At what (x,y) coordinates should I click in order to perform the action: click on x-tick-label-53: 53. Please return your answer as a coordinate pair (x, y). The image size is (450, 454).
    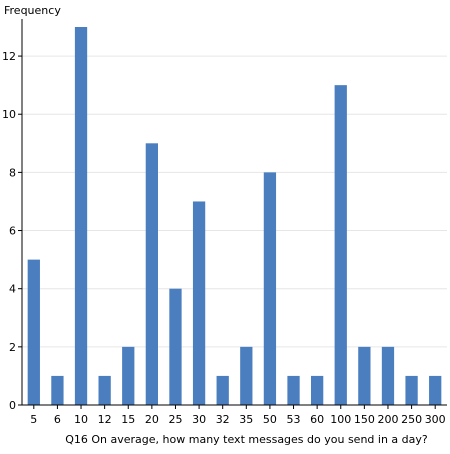
    Looking at the image, I should click on (294, 419).